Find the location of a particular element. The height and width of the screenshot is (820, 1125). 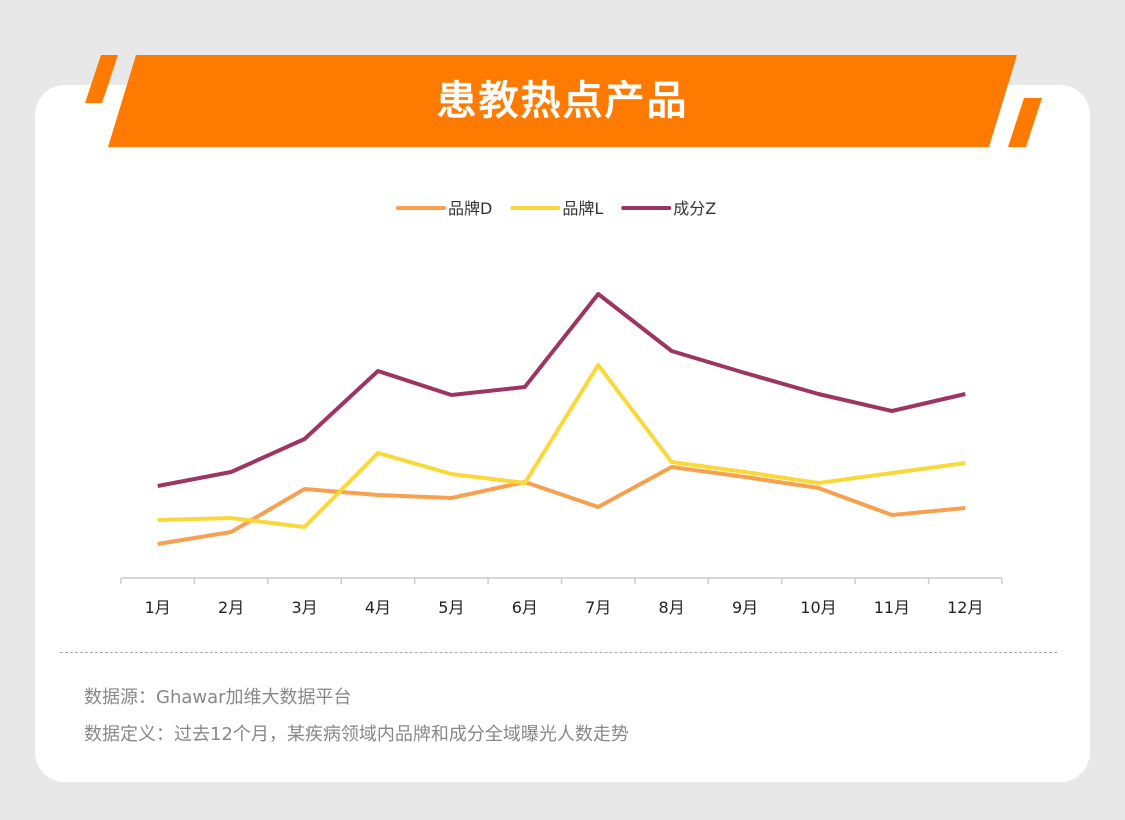

x-tick-label: 1月 is located at coordinates (158, 607).